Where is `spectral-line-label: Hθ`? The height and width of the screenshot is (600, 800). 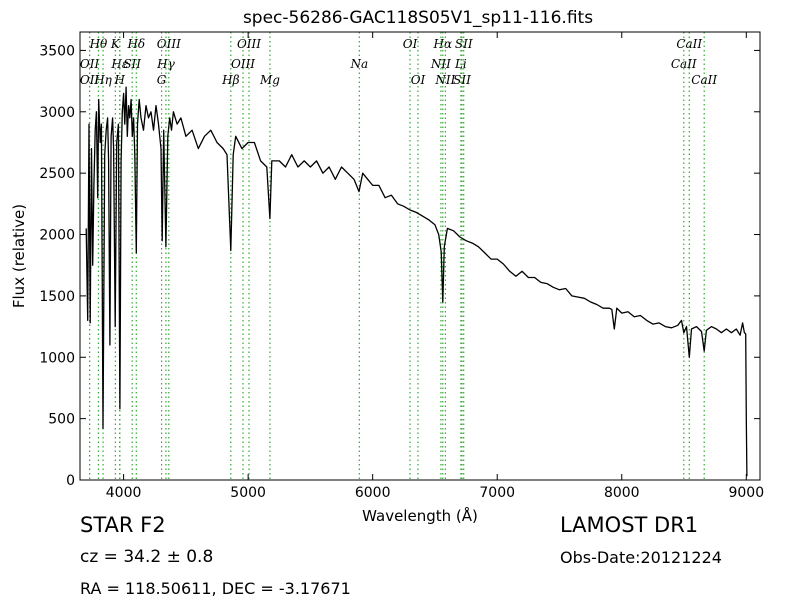 spectral-line-label: Hθ is located at coordinates (98, 44).